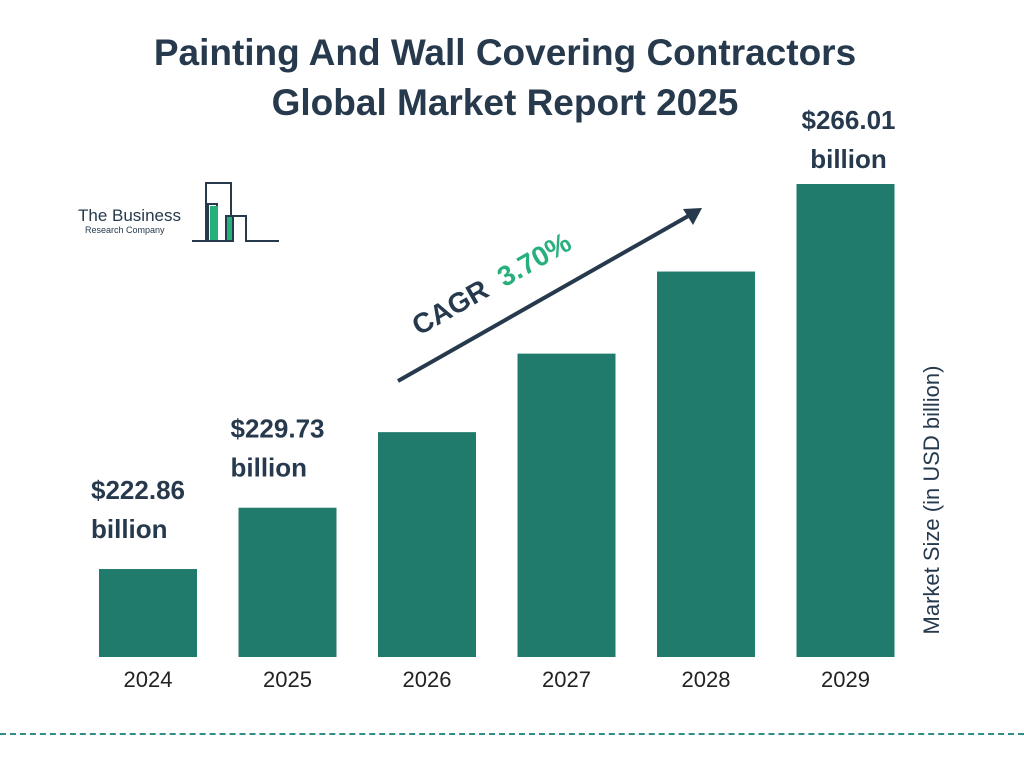 The image size is (1024, 768). What do you see at coordinates (450, 308) in the screenshot?
I see `cagr-label: CAGR` at bounding box center [450, 308].